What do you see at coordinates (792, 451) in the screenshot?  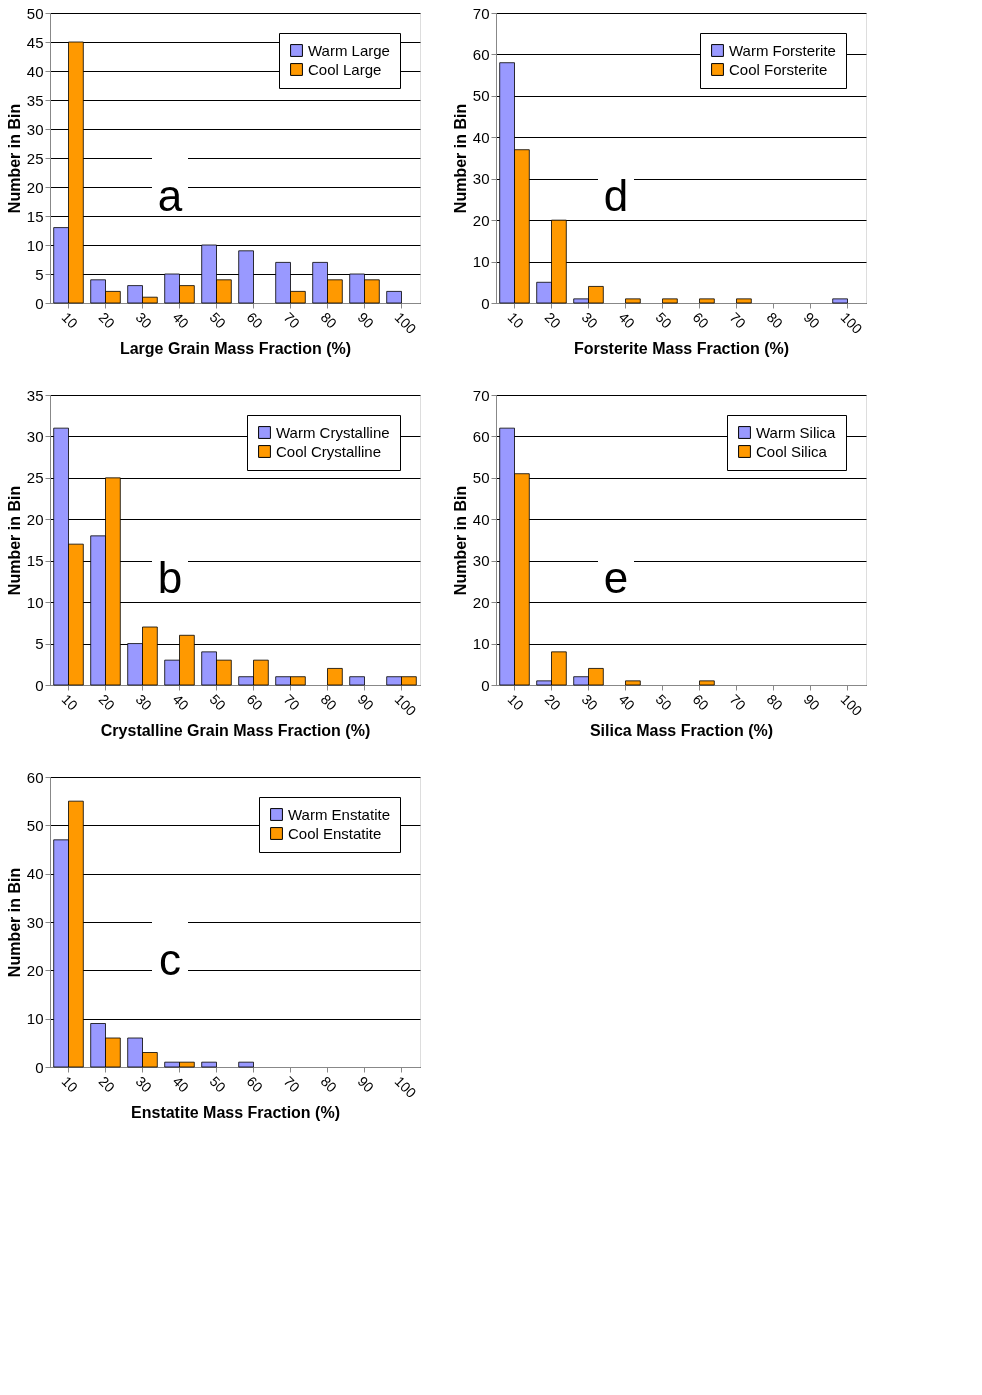 I see `legend-label: Cool Silica` at bounding box center [792, 451].